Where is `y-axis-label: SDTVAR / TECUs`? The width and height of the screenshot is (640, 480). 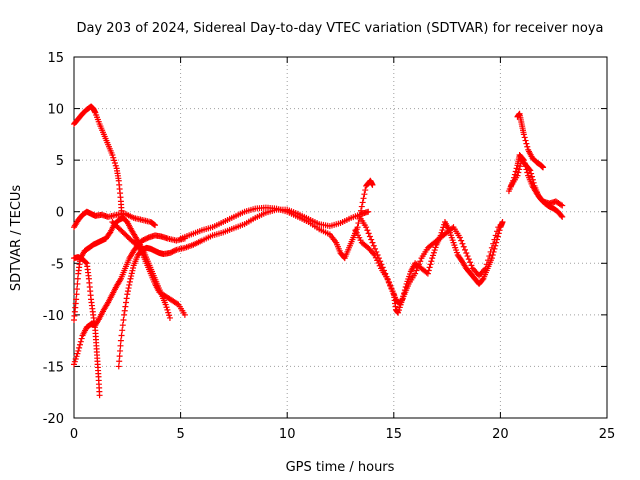
y-axis-label: SDTVAR / TECUs is located at coordinates (16, 238).